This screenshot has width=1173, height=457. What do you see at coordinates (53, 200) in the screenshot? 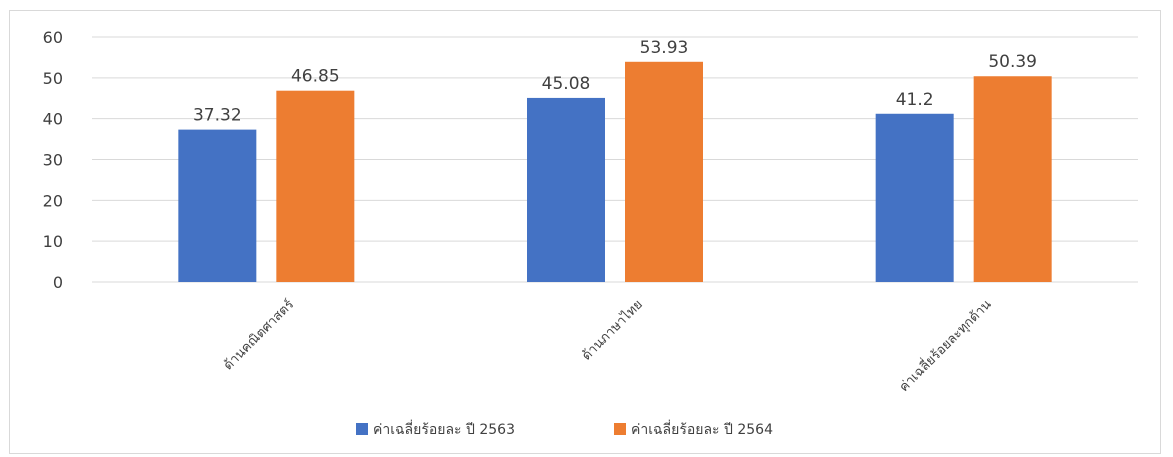
I see `y-tick-label: 20` at bounding box center [53, 200].